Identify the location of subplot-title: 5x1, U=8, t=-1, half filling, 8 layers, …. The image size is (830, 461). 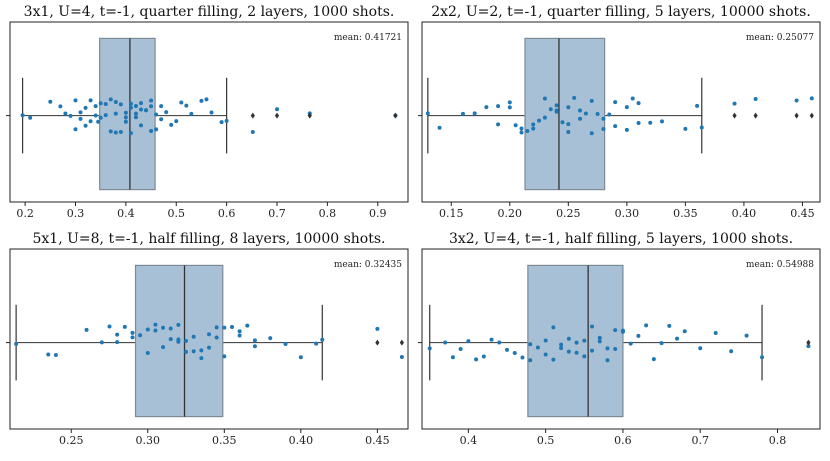
(209, 239).